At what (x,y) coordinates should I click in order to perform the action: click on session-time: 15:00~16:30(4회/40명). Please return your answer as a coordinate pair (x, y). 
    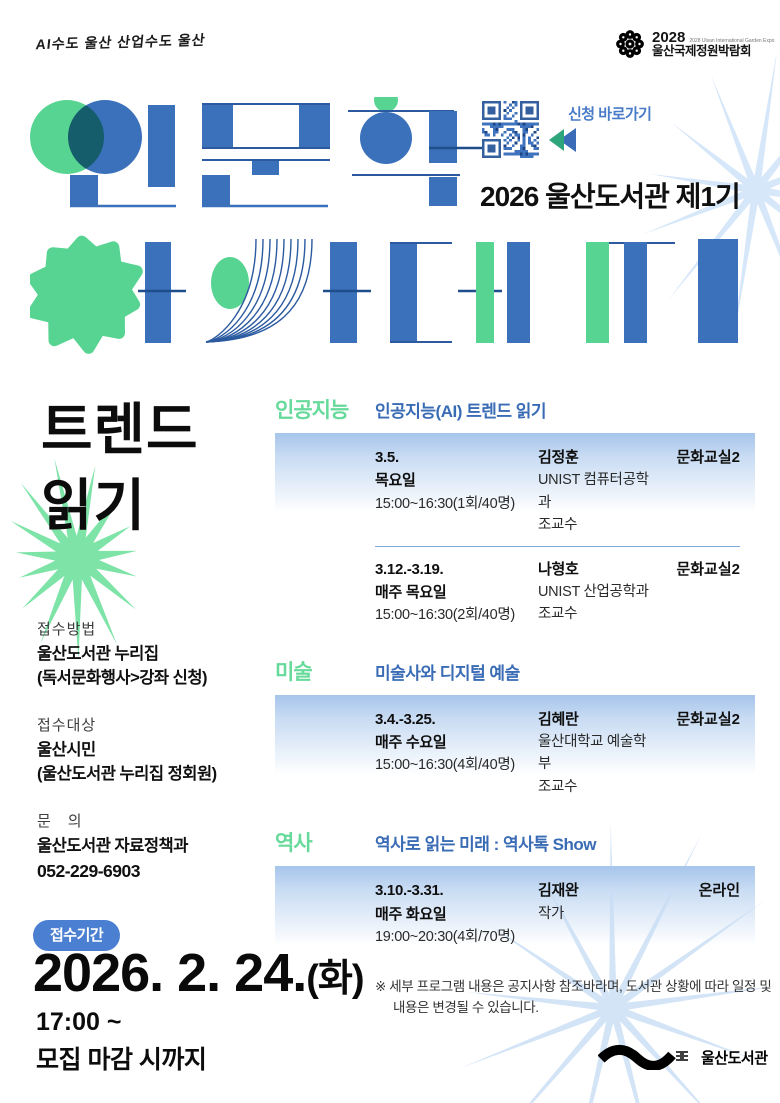
    Looking at the image, I should click on (445, 765).